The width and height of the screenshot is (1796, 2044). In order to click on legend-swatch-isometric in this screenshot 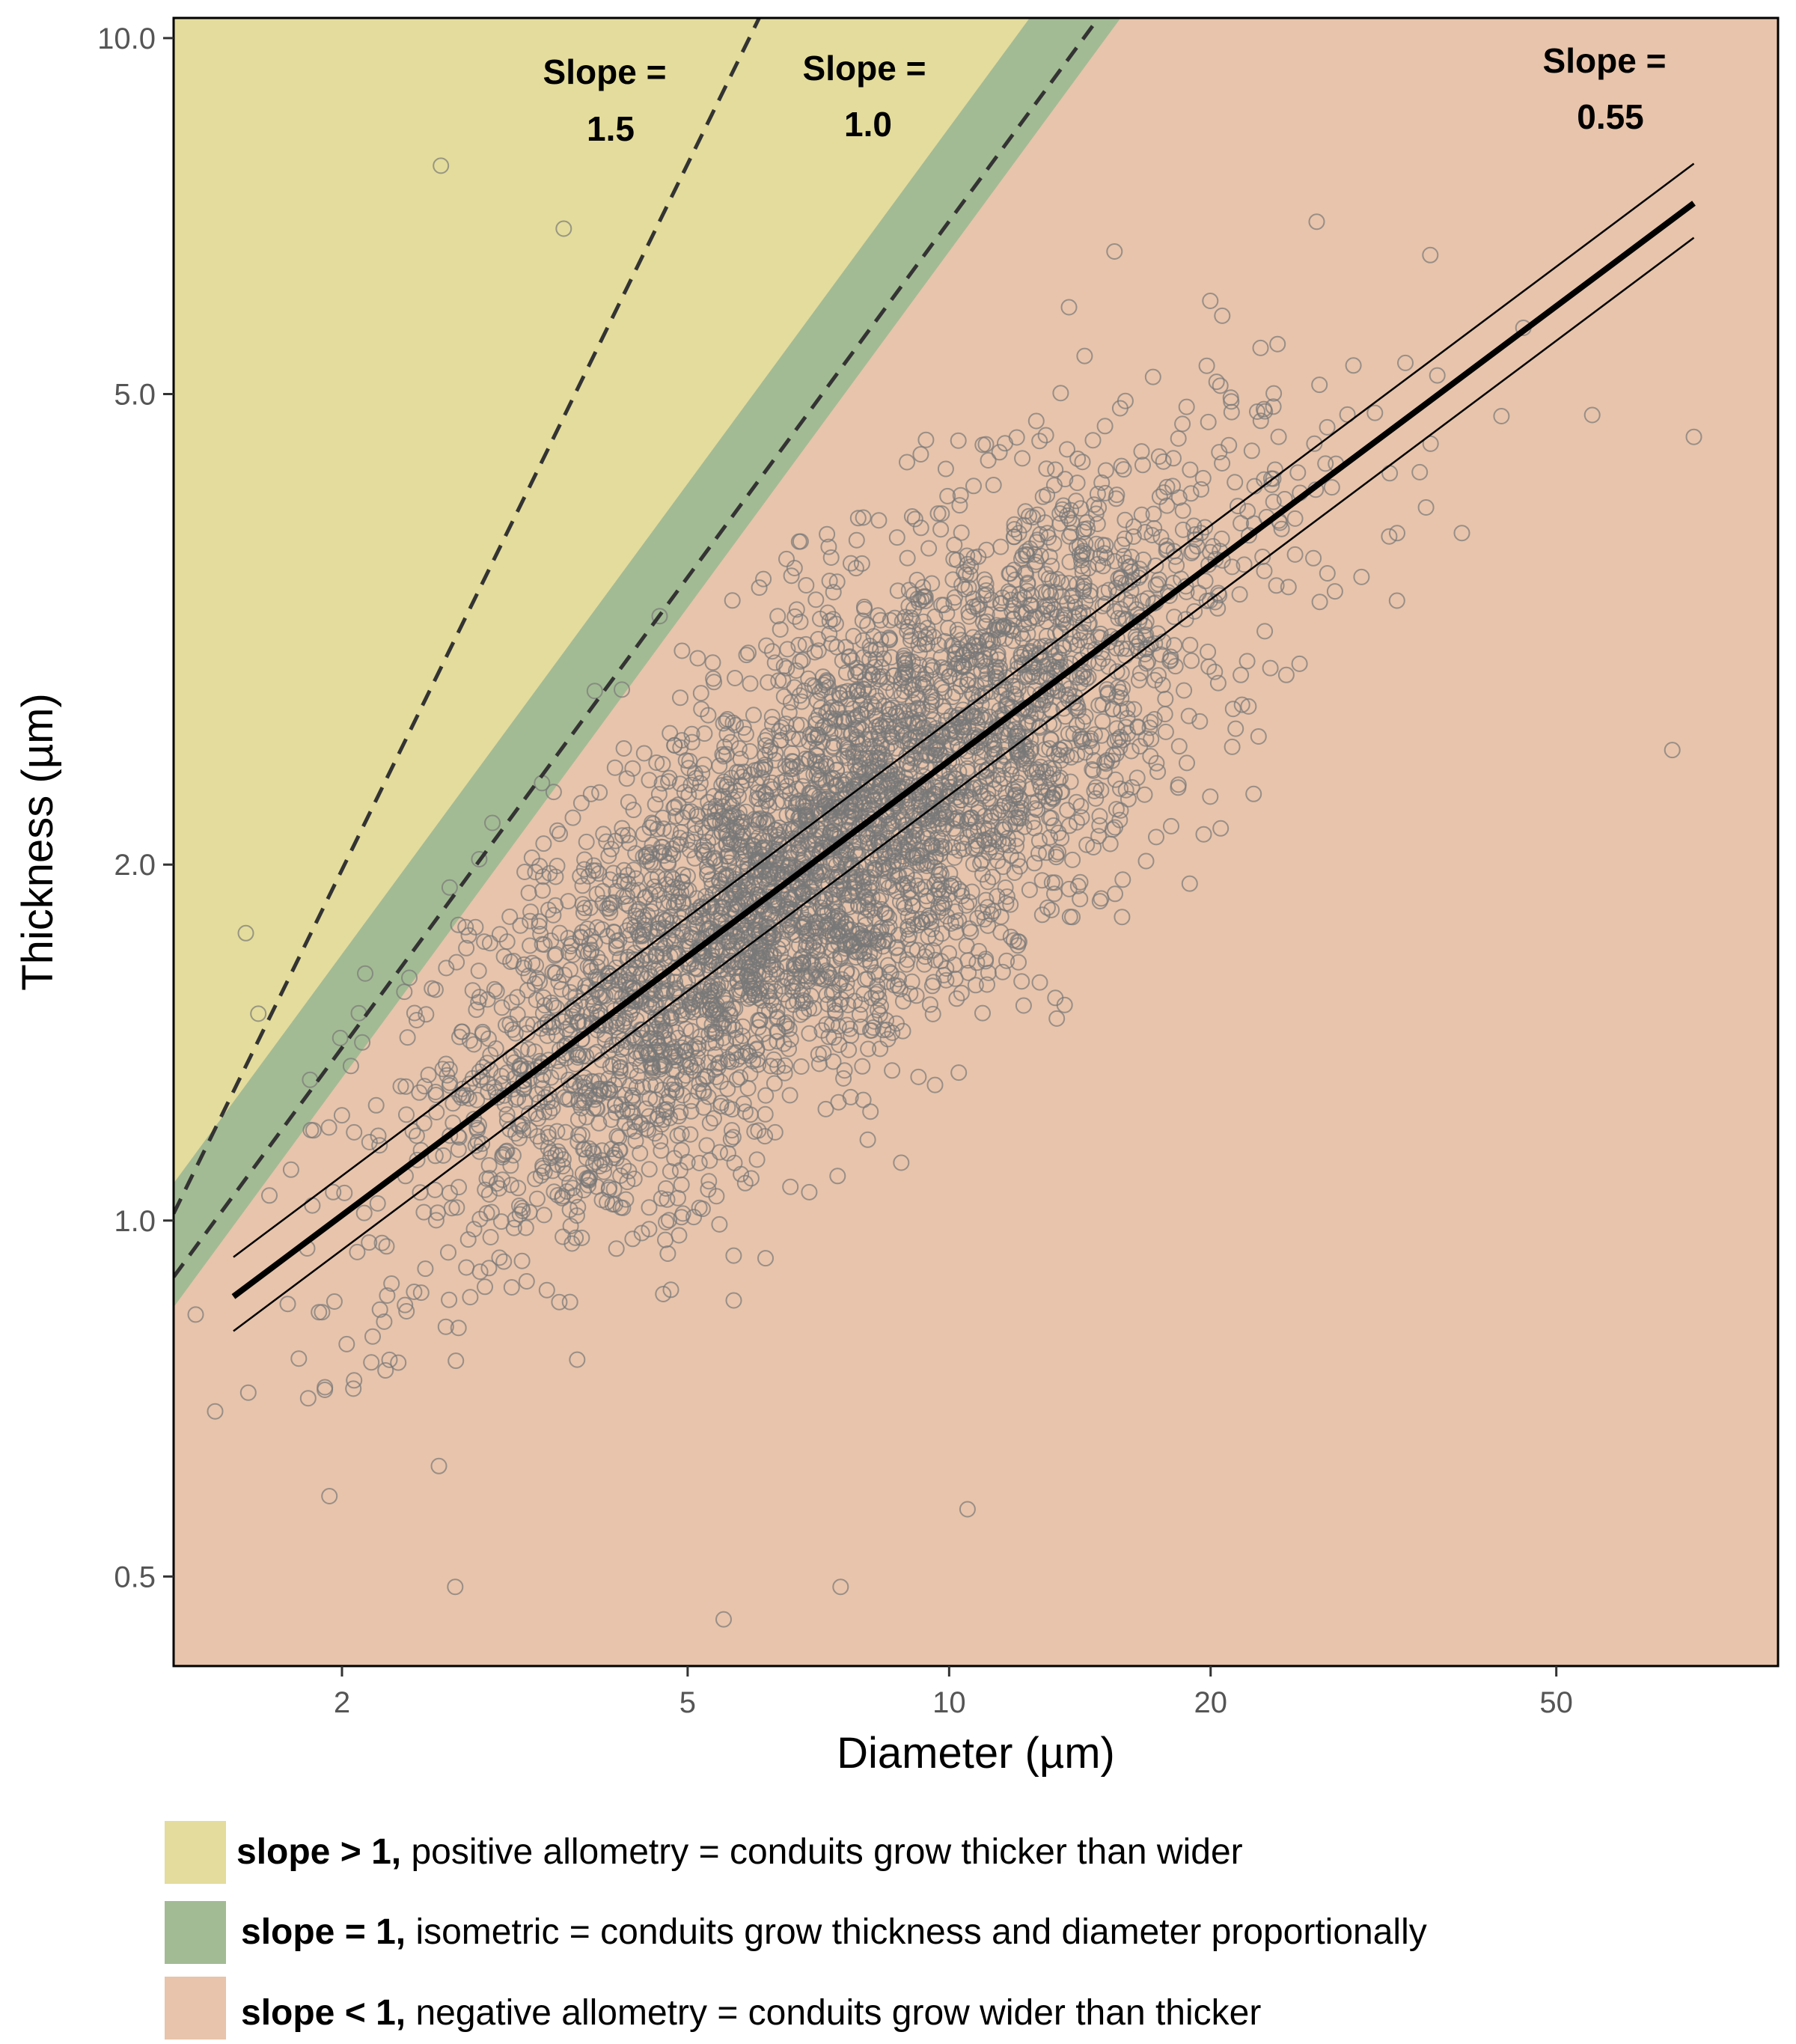, I will do `click(195, 1932)`.